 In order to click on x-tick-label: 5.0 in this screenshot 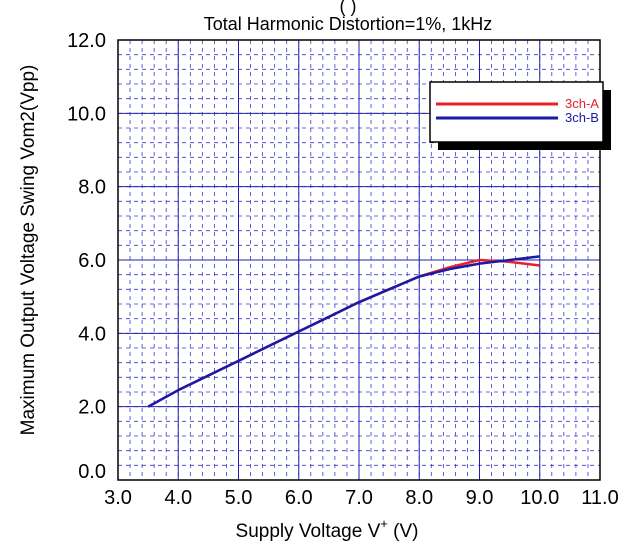, I will do `click(239, 498)`.